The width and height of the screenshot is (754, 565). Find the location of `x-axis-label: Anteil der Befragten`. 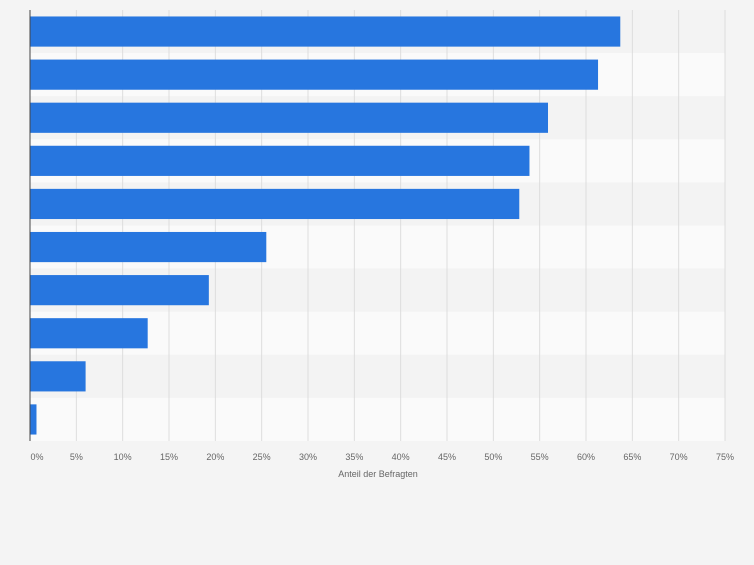

x-axis-label: Anteil der Befragten is located at coordinates (378, 474).